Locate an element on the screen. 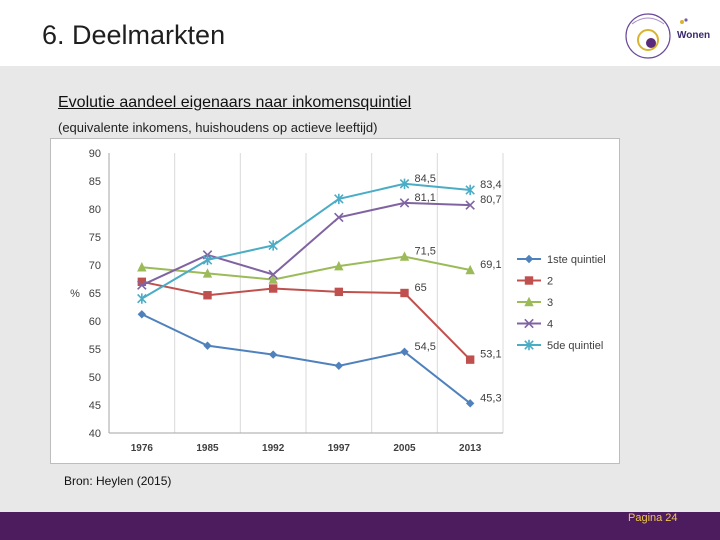 The image size is (720, 540). wonen-logo: Wonen is located at coordinates (666, 35).